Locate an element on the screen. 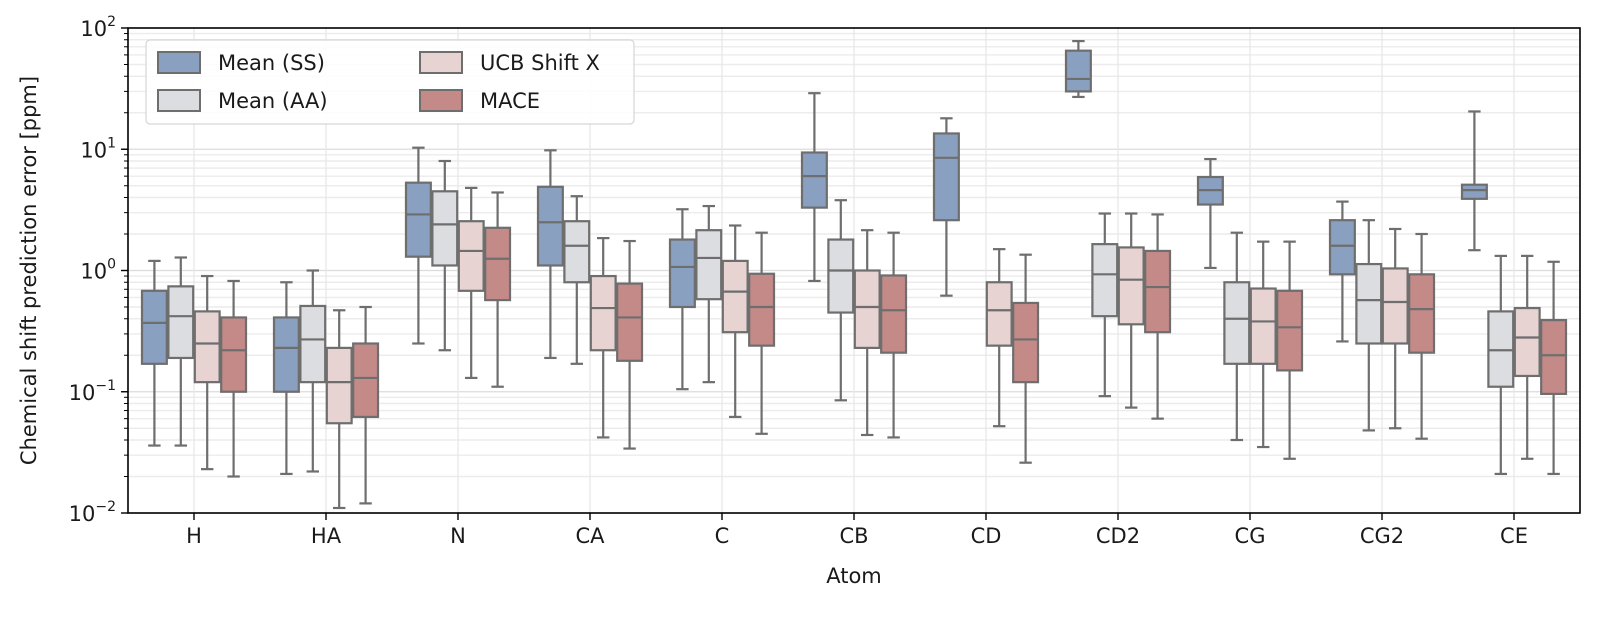  box-group-ca is located at coordinates (590, 299).